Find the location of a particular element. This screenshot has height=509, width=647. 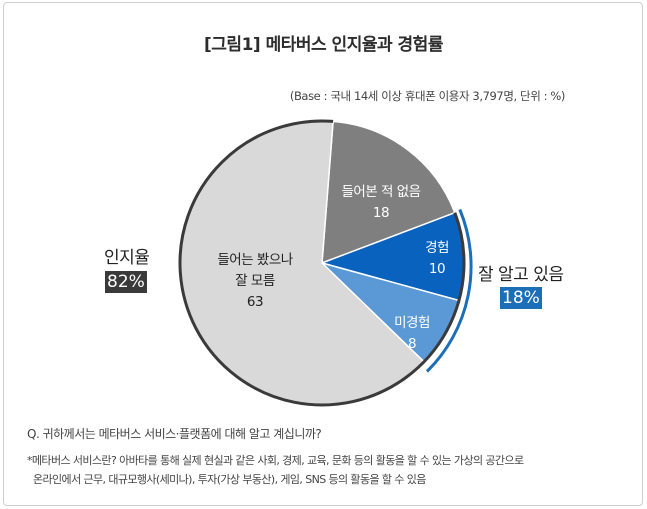

slice-value: 10 is located at coordinates (437, 269).